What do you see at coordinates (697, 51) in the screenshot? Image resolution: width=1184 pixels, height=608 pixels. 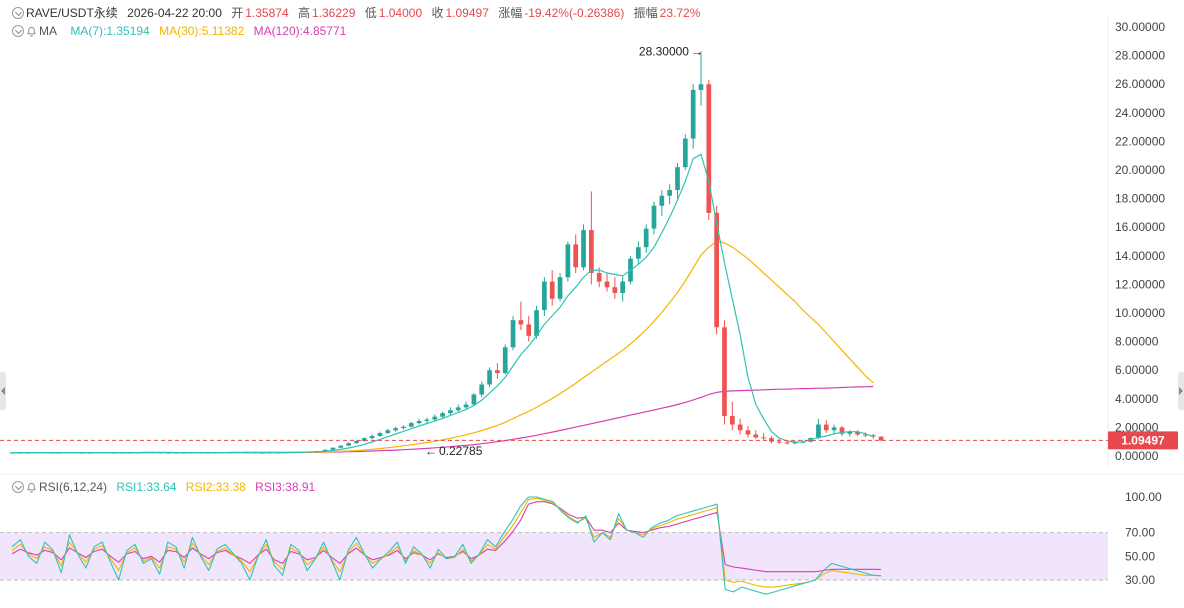 I see `max-price-arrow: →` at bounding box center [697, 51].